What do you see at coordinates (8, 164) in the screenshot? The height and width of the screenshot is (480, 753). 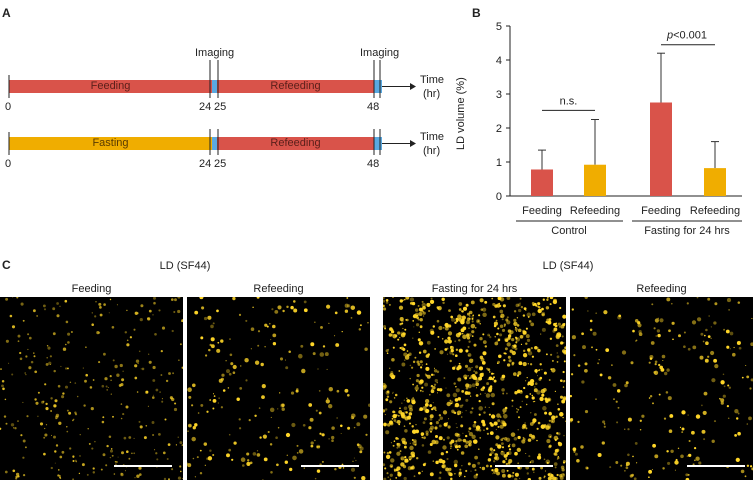 I see `row2-tick-label-0: 0` at bounding box center [8, 164].